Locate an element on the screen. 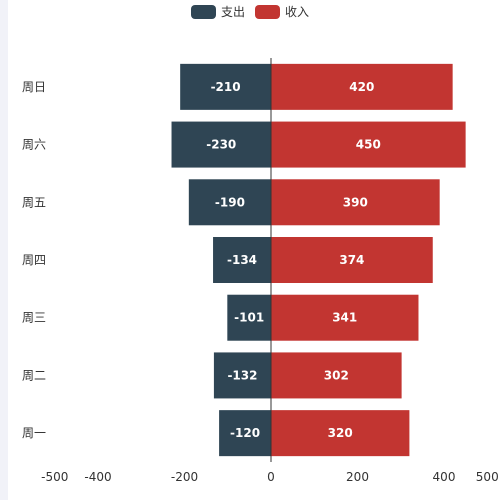  data-label-expense: -230 is located at coordinates (221, 145).